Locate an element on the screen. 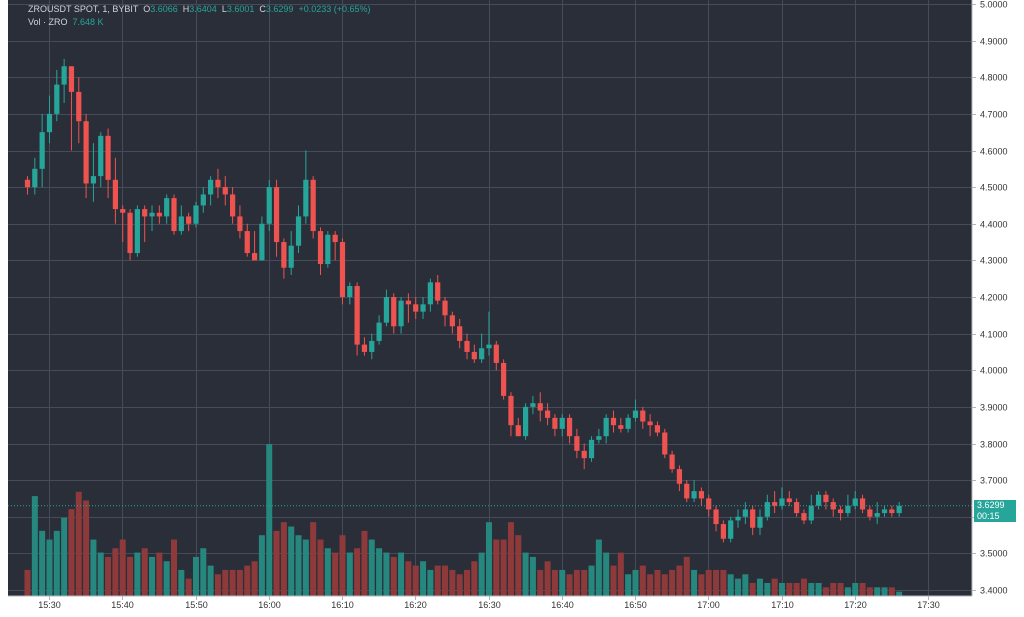 The width and height of the screenshot is (1024, 617). symbol-label: ZROUSDT SPOT, 1, BYBIT is located at coordinates (83, 9).